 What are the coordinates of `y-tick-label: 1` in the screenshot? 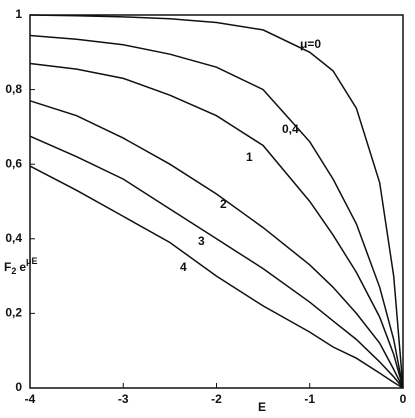 It's located at (18, 14).